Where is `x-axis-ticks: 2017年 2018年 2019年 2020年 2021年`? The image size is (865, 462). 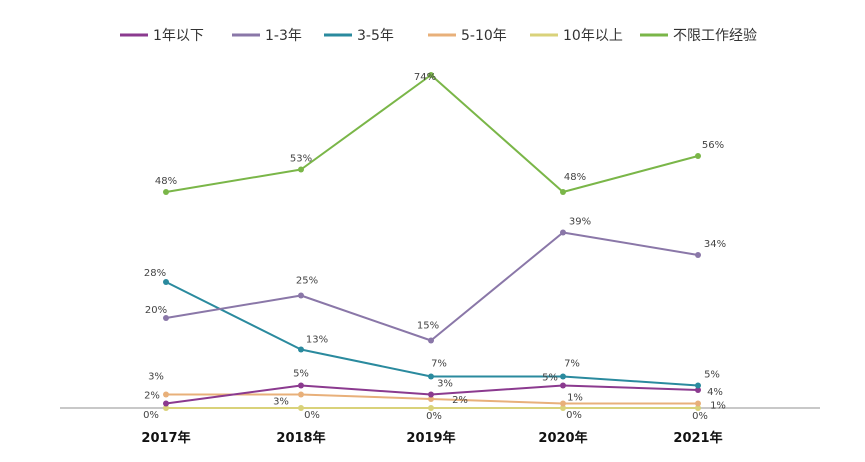
x-axis-ticks: 2017年 2018年 2019年 2020年 2021年 is located at coordinates (431, 438).